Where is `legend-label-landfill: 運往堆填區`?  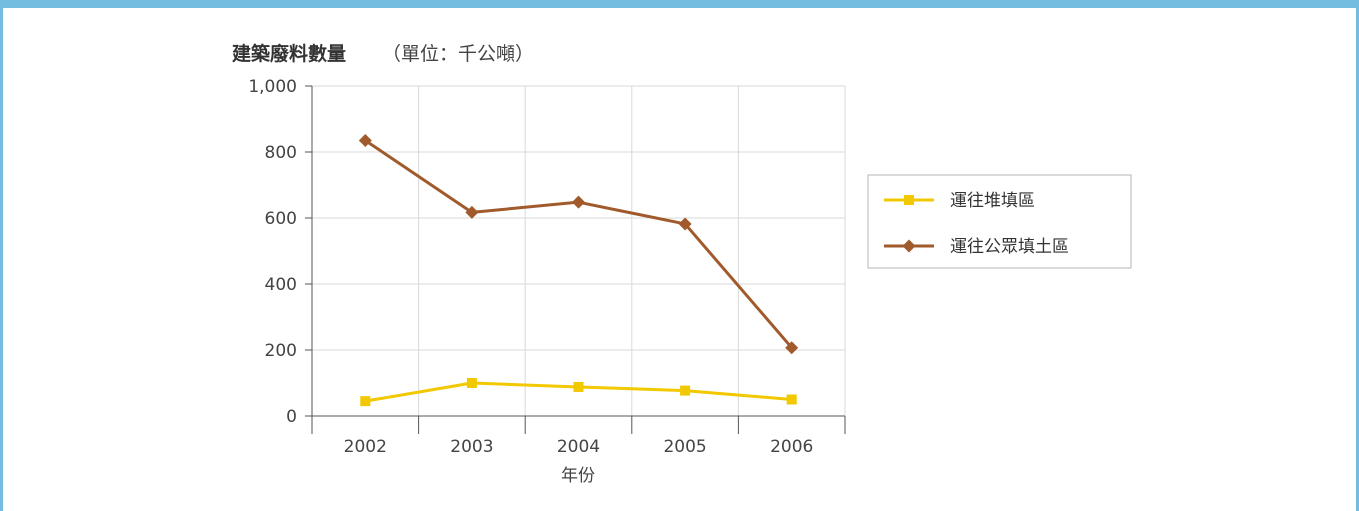
legend-label-landfill: 運往堆填區 is located at coordinates (992, 201).